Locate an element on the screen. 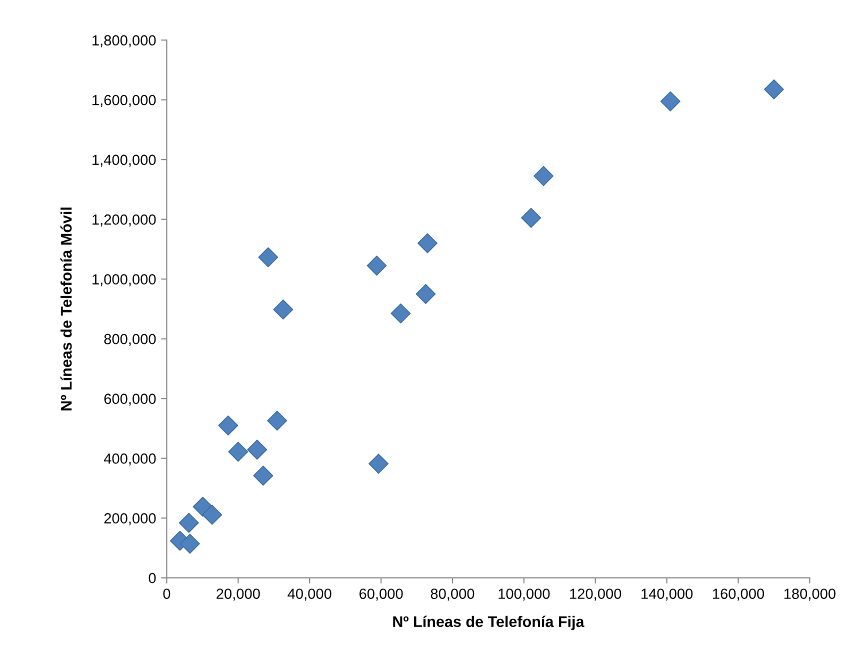 The height and width of the screenshot is (668, 855). x-tick-label: 40,000 is located at coordinates (310, 594).